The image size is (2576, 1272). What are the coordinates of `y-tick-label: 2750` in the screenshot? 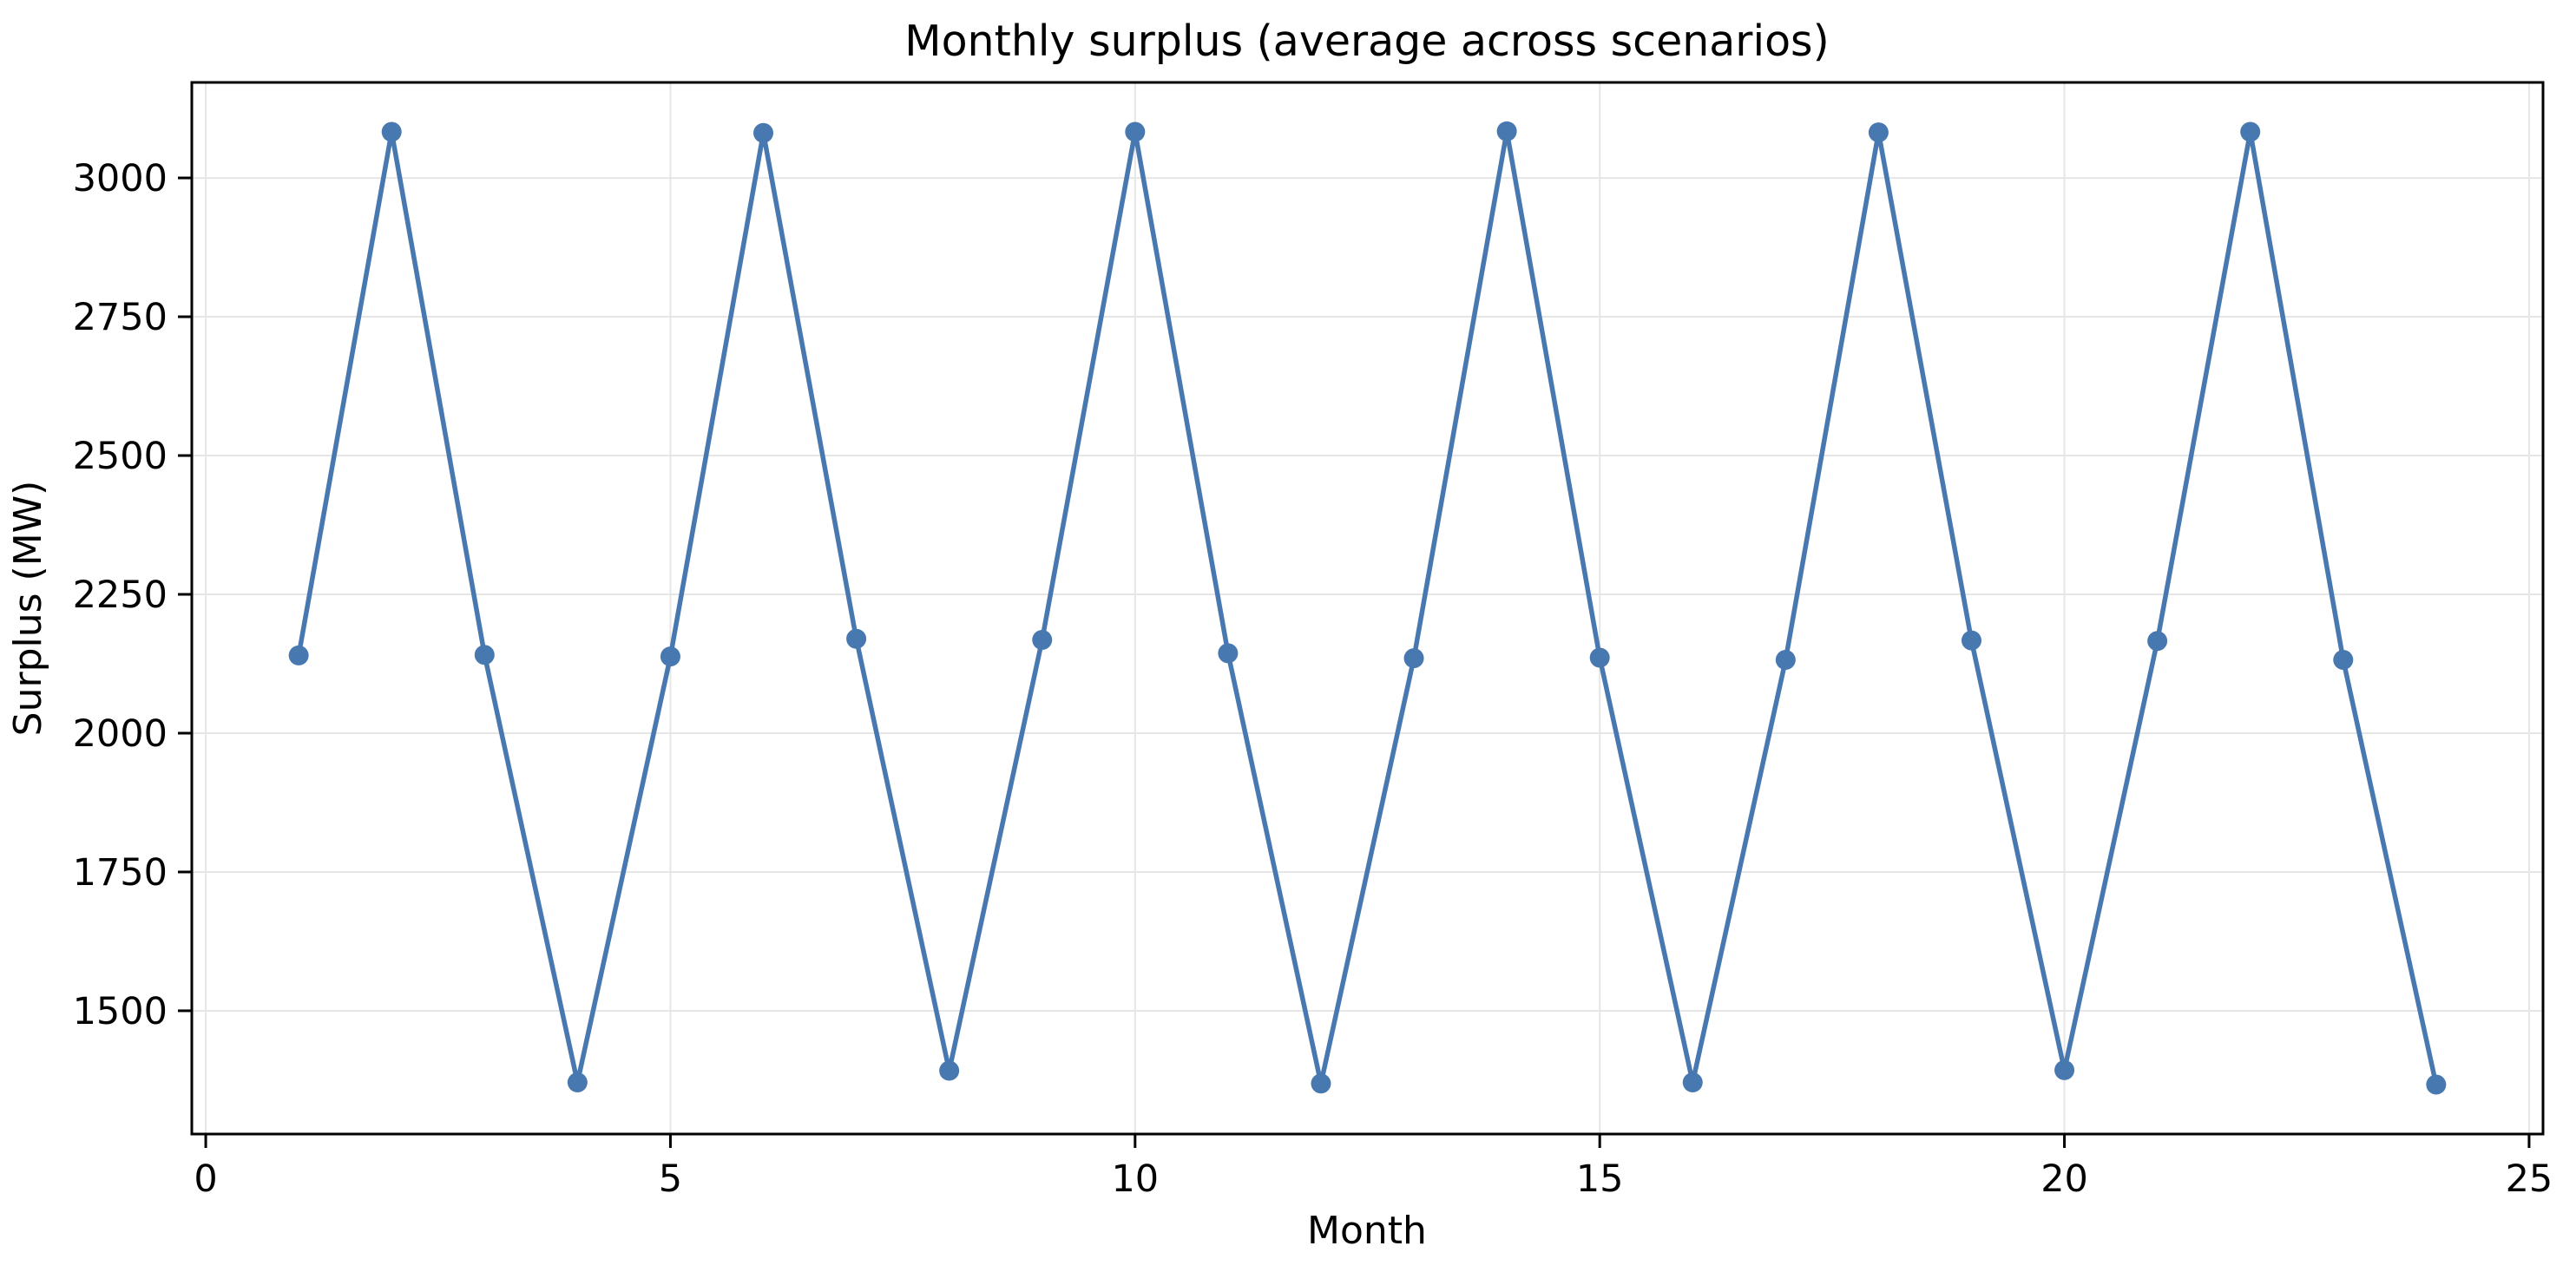 It's located at (120, 317).